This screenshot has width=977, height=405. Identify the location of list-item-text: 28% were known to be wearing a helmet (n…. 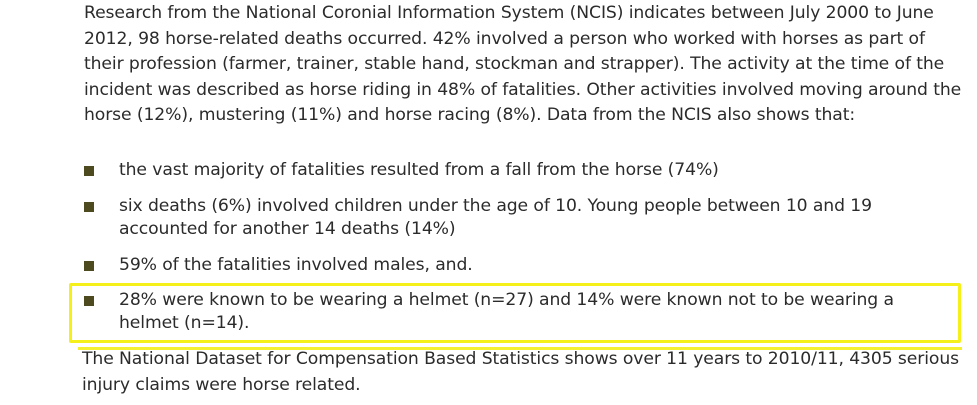
(506, 311).